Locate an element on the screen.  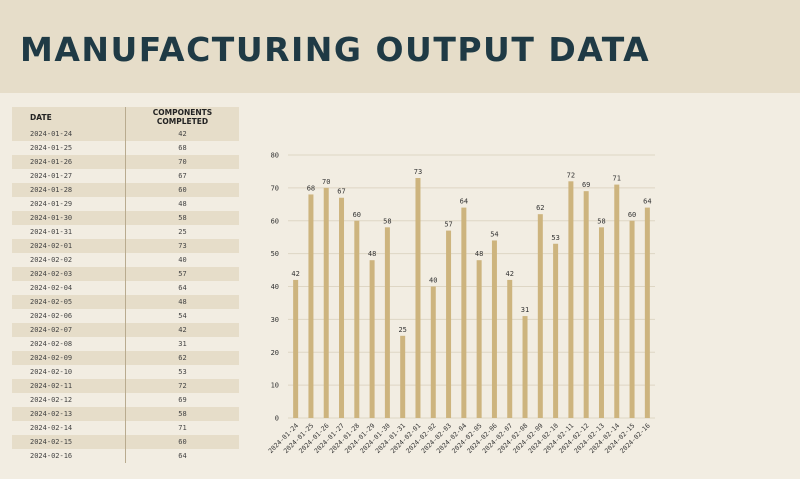
data-label: 31 is located at coordinates (525, 310).